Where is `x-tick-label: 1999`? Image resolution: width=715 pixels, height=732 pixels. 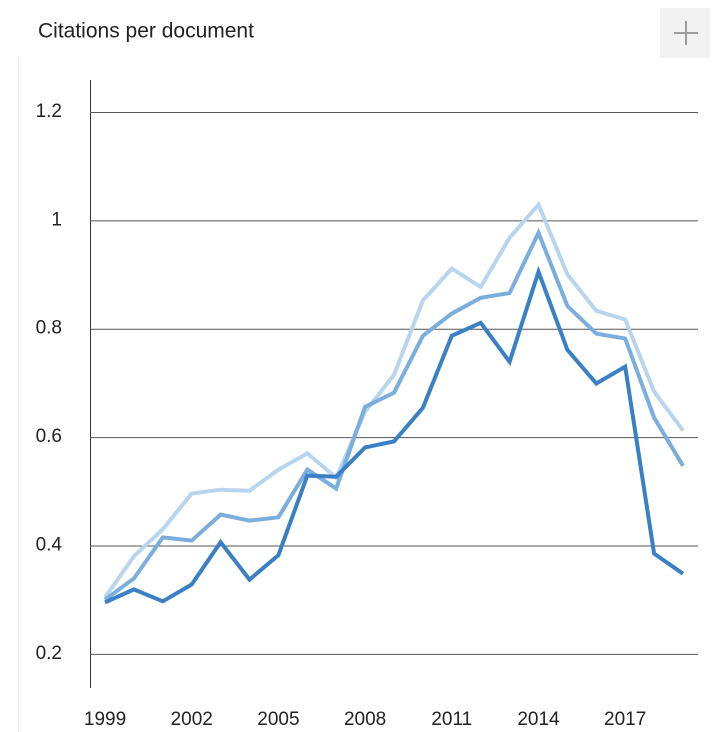
x-tick-label: 1999 is located at coordinates (105, 719).